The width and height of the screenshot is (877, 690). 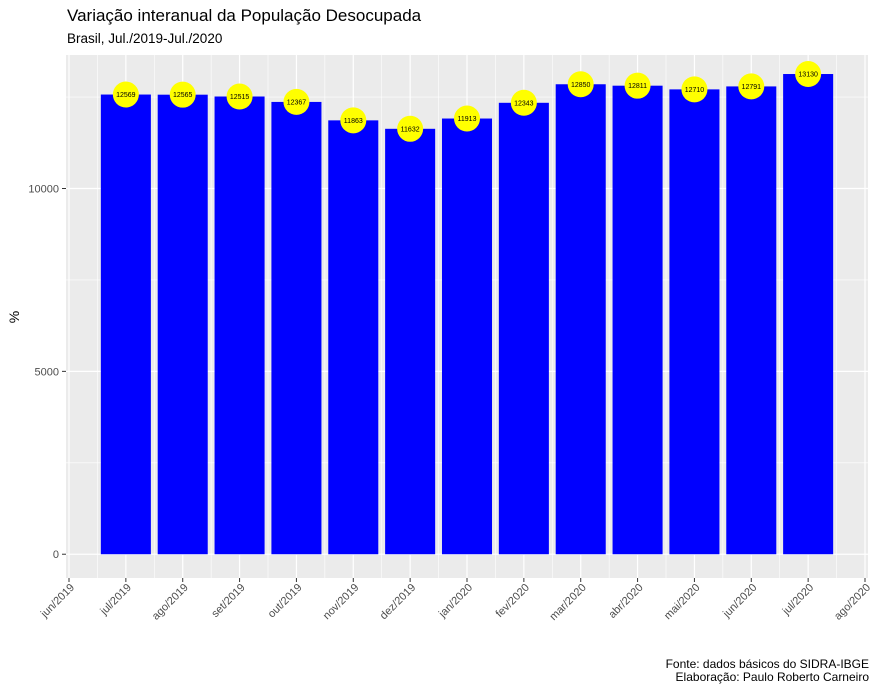 What do you see at coordinates (455, 601) in the screenshot?
I see `x-tick-label: jan/2020` at bounding box center [455, 601].